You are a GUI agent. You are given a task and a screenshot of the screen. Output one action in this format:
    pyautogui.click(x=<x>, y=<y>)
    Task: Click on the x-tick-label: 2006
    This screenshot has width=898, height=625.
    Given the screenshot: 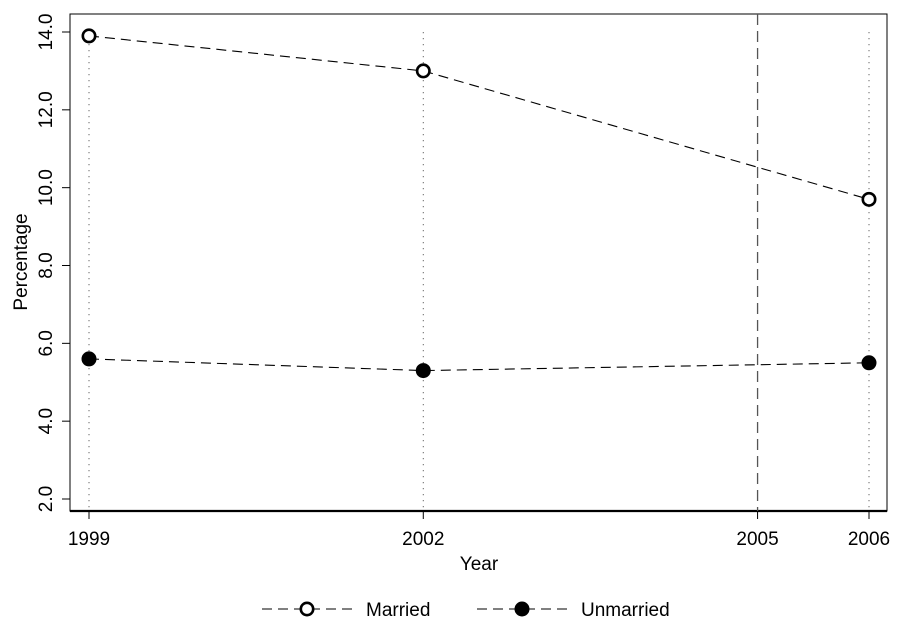 What is the action you would take?
    pyautogui.click(x=869, y=539)
    